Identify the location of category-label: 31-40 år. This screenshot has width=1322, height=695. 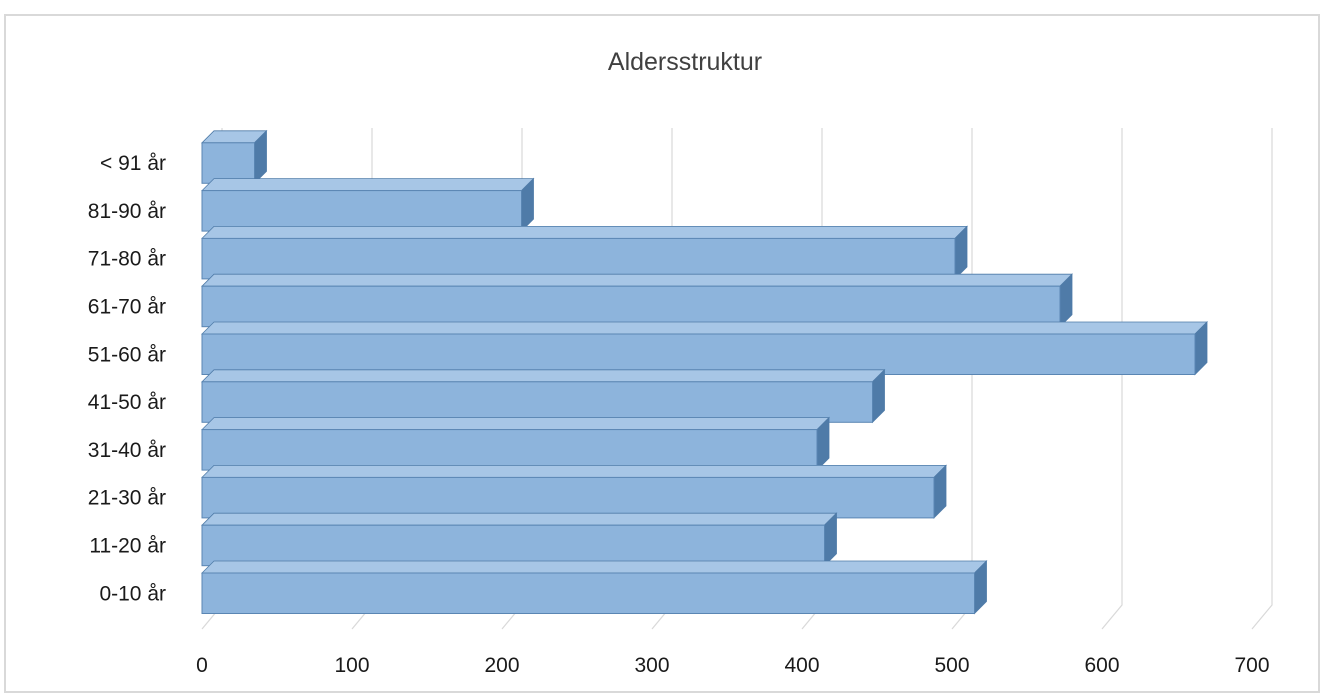
(127, 450).